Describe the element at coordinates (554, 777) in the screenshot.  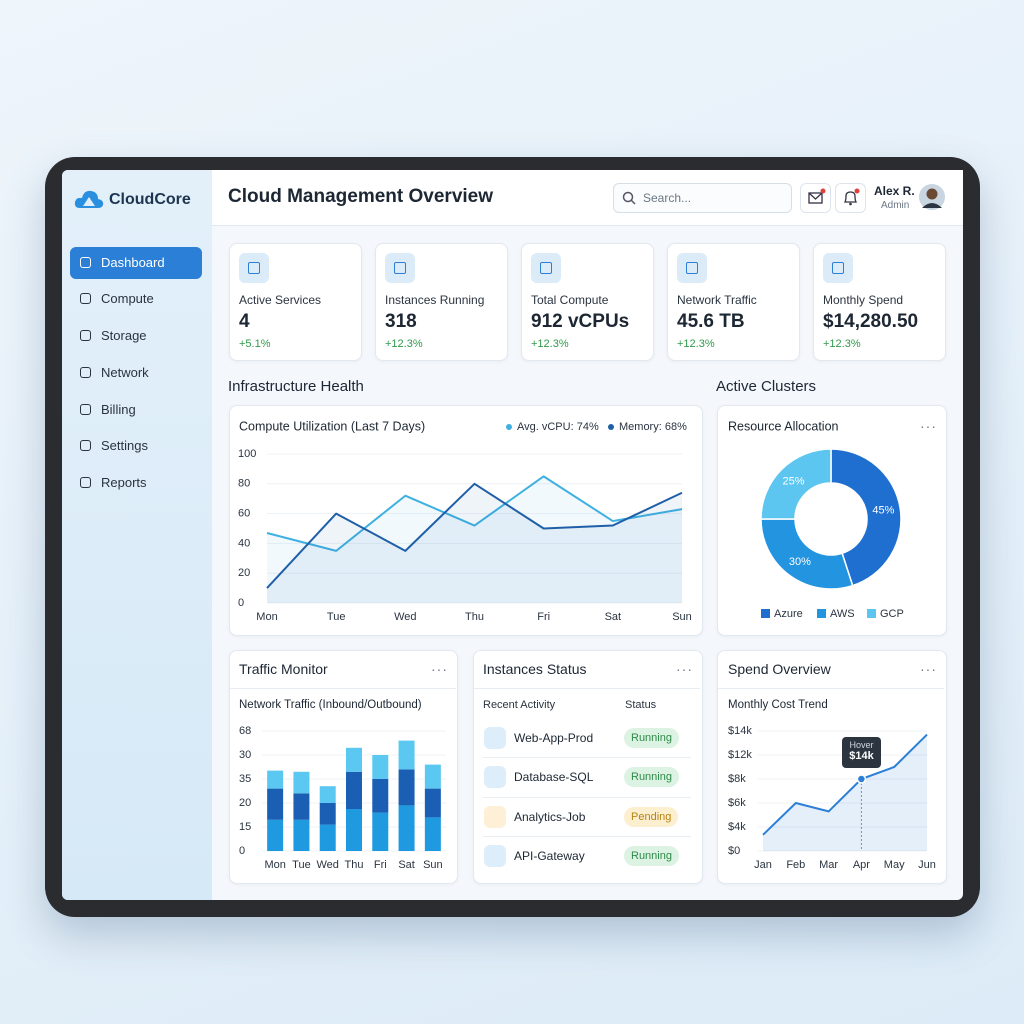
I see `instance-name: Database-SQL` at that location.